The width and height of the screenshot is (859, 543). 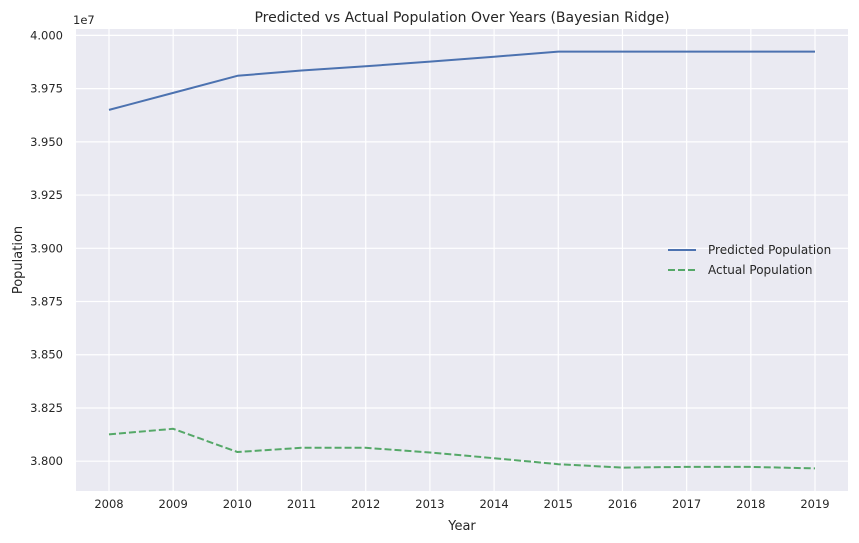 I want to click on x-tick-label: 2010, so click(x=237, y=504).